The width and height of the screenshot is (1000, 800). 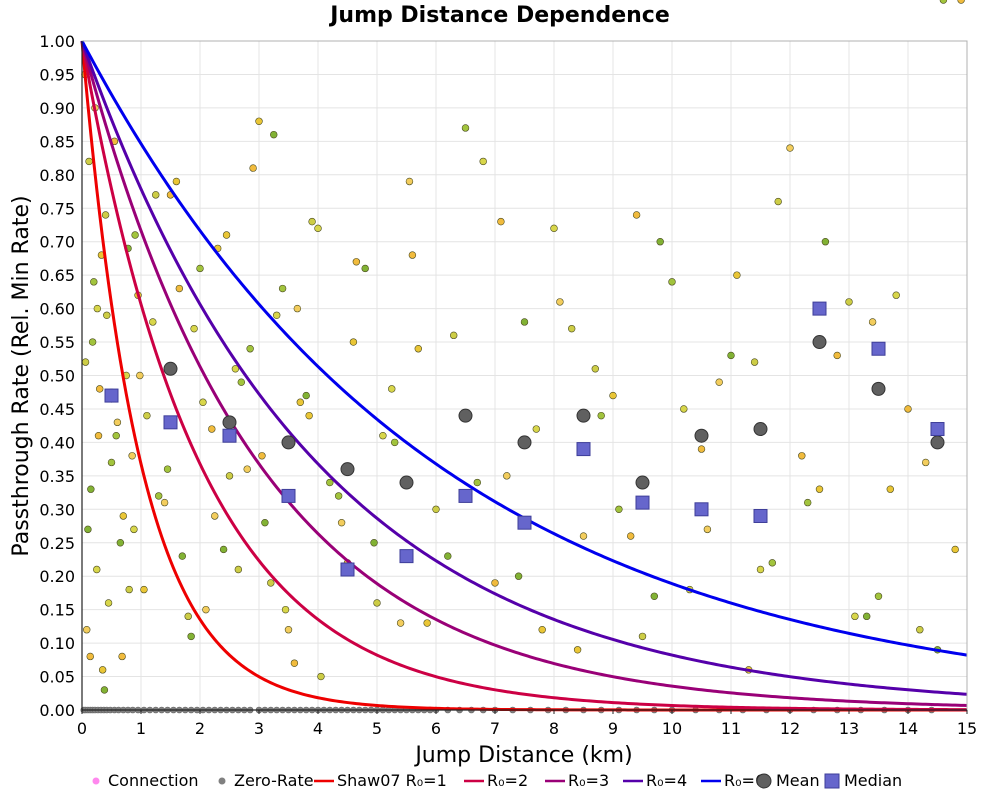 I want to click on legend-label: R₀=2, so click(x=507, y=780).